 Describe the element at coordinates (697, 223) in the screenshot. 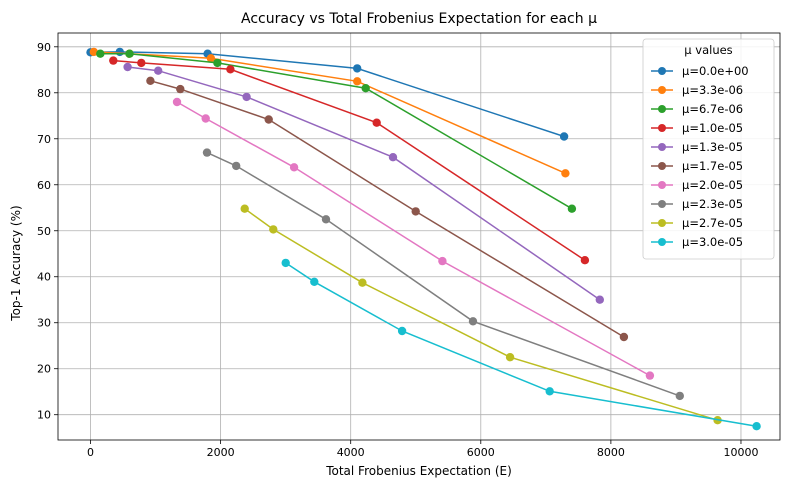

I see `legend-item: μ=2.7e-05` at that location.